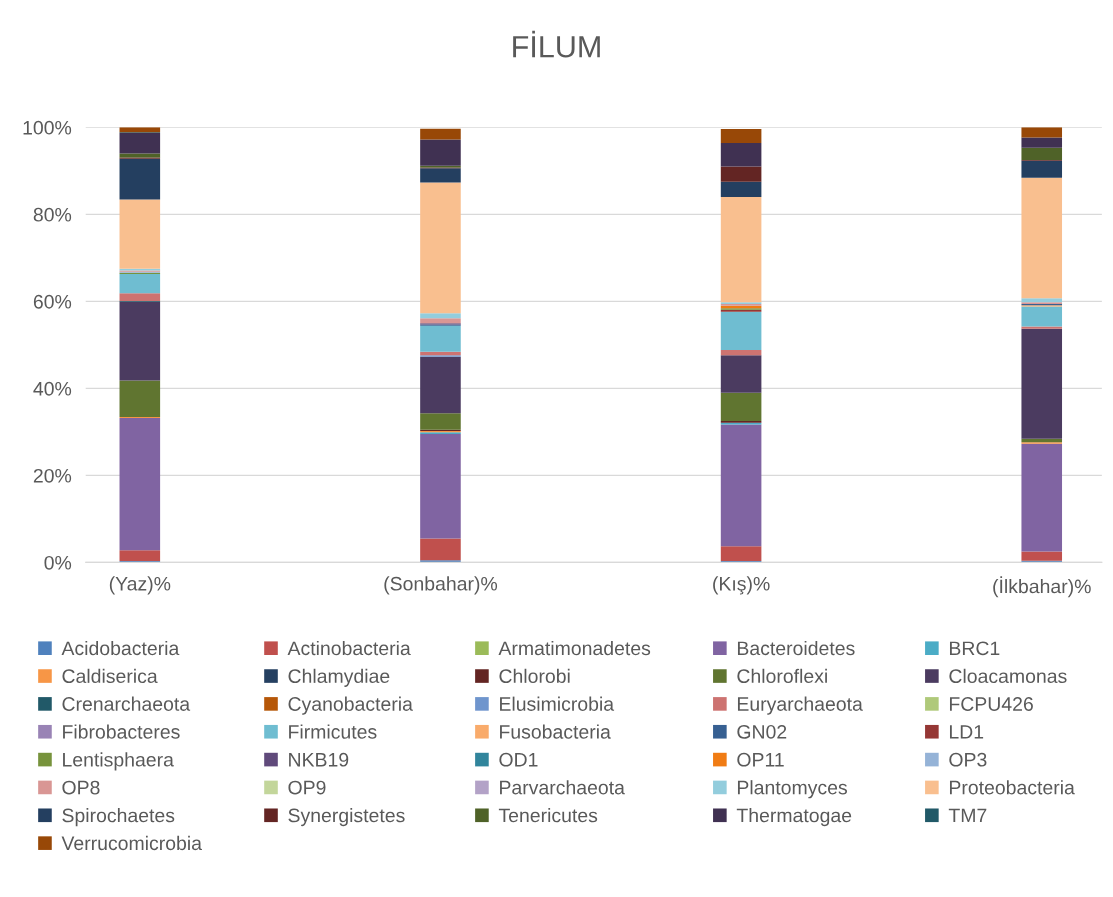 This screenshot has width=1113, height=897. I want to click on y-tick-label: 80%, so click(52, 214).